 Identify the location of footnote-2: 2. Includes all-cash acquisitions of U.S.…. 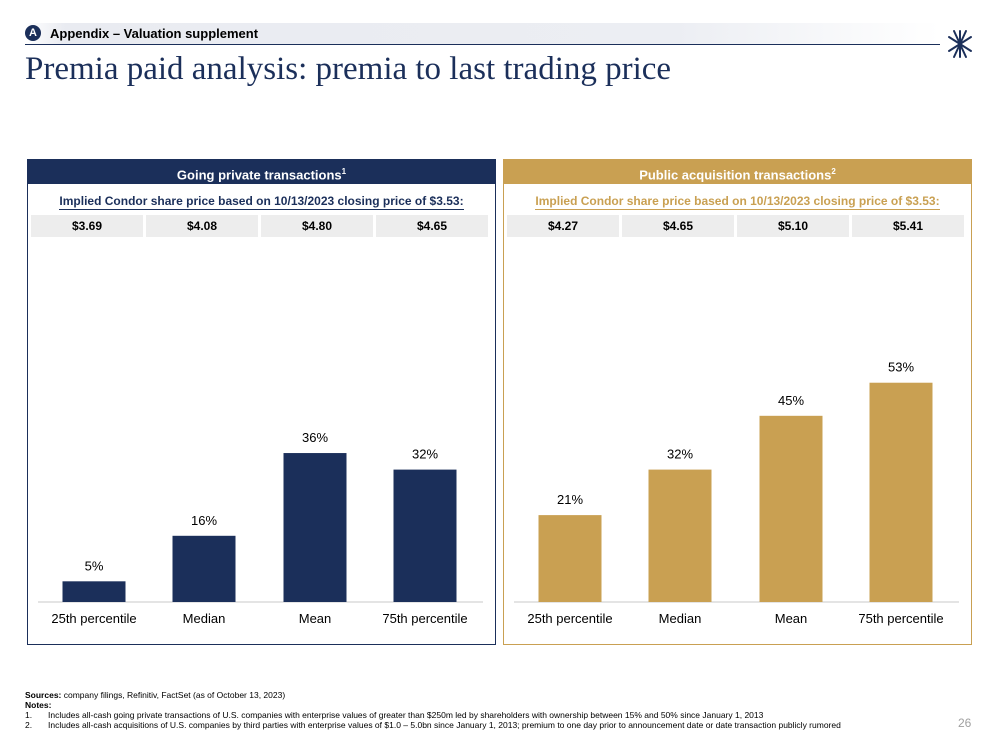
(433, 725).